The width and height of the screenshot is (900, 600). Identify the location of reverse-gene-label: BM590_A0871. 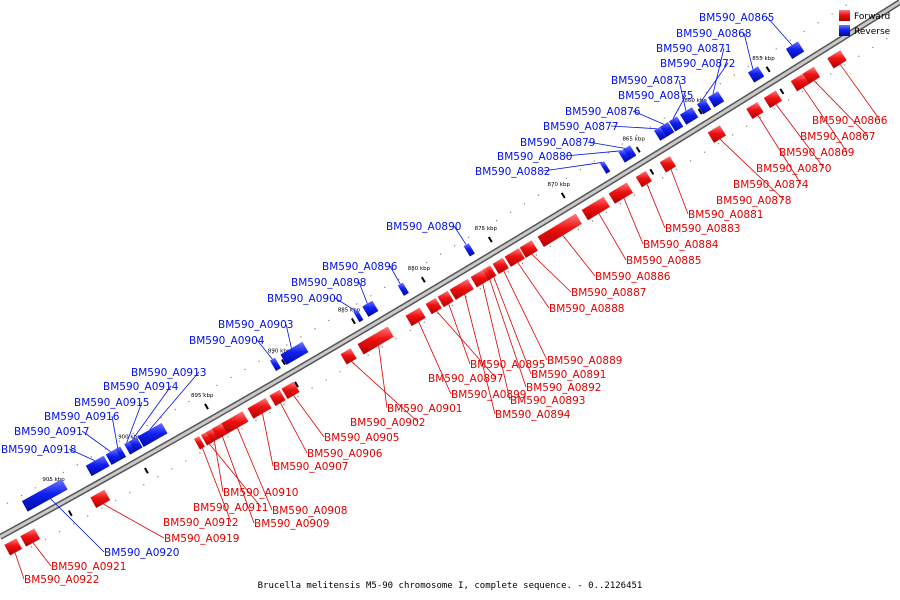
(693, 49).